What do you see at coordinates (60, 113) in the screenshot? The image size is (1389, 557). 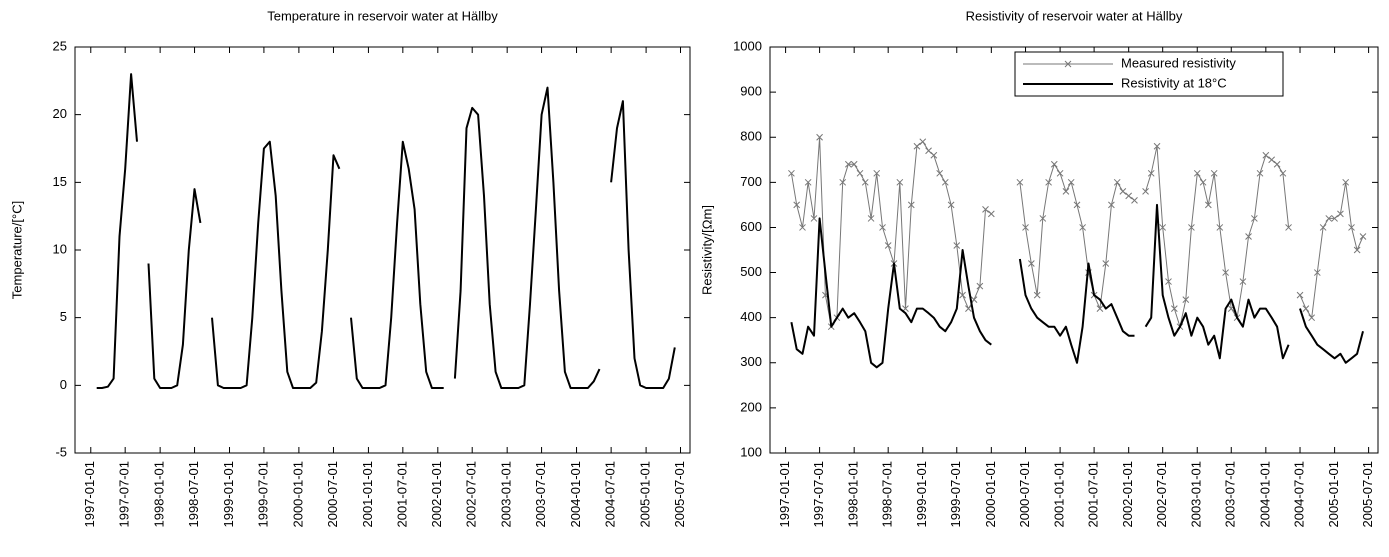 I see `y-tick-label: 20` at bounding box center [60, 113].